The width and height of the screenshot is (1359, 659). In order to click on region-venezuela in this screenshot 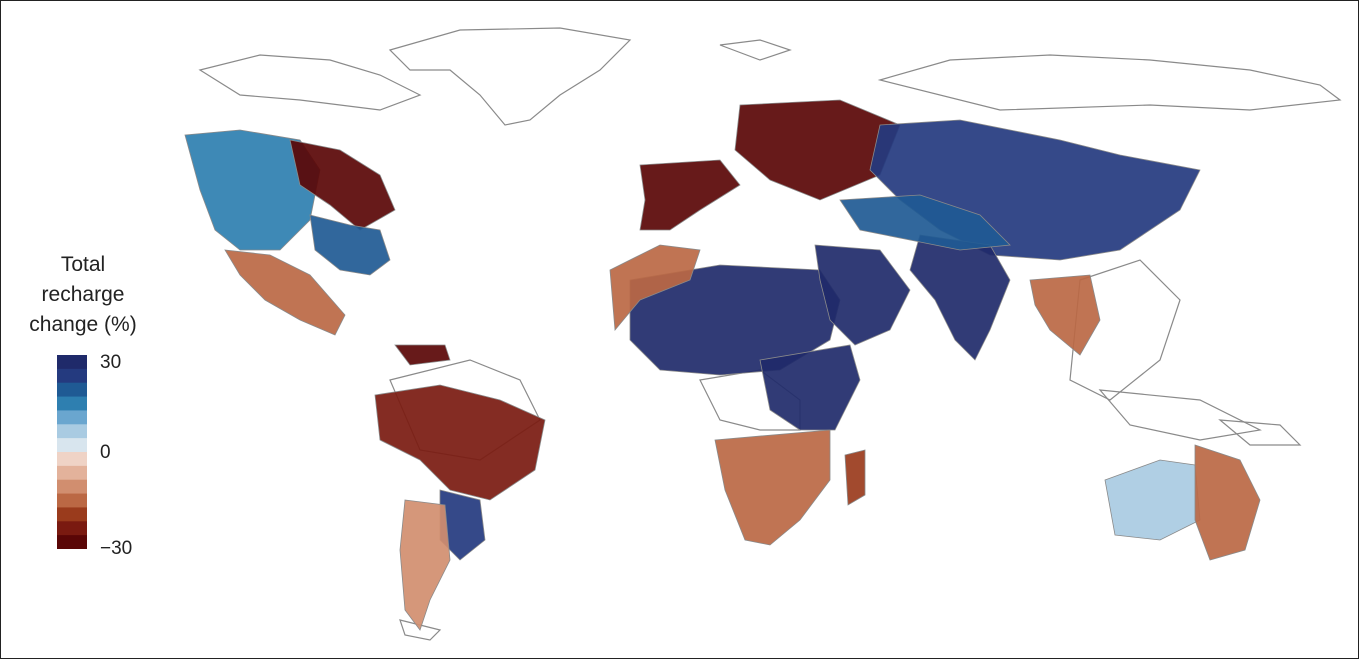, I will do `click(422, 355)`.